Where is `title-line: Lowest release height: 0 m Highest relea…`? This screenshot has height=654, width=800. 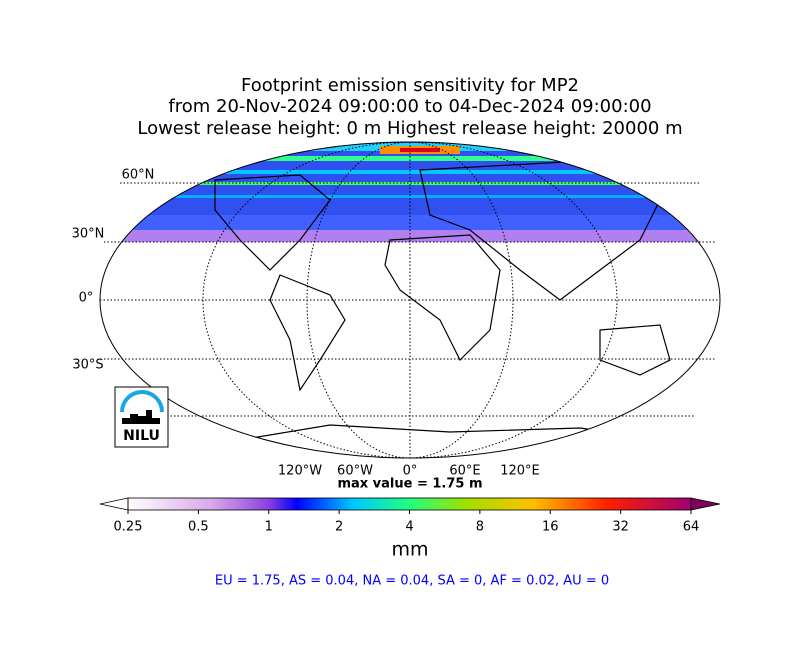 title-line: Lowest release height: 0 m Highest relea… is located at coordinates (409, 128).